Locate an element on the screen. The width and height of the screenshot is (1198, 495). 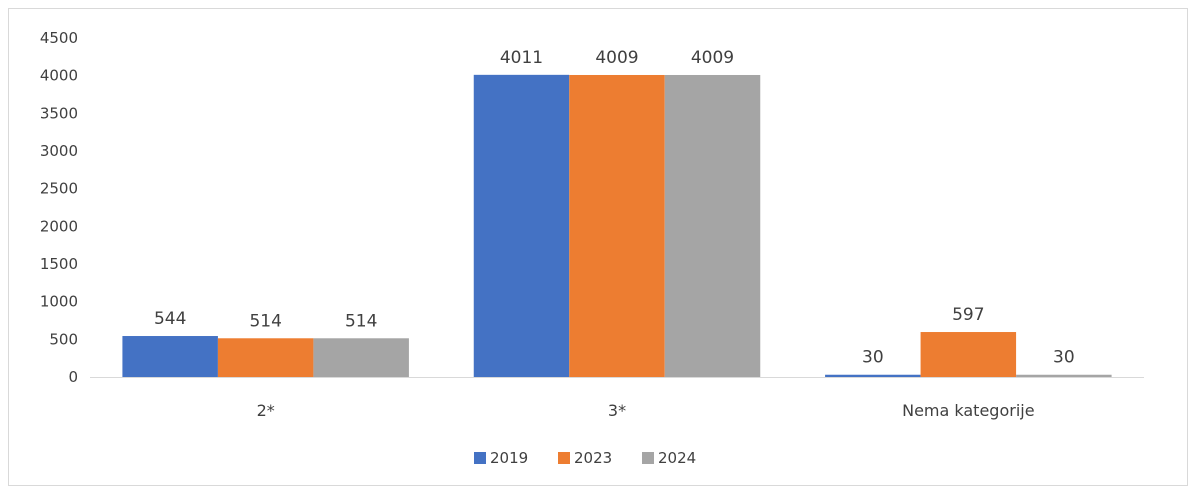
y-tick-label: 1000 is located at coordinates (59, 302).